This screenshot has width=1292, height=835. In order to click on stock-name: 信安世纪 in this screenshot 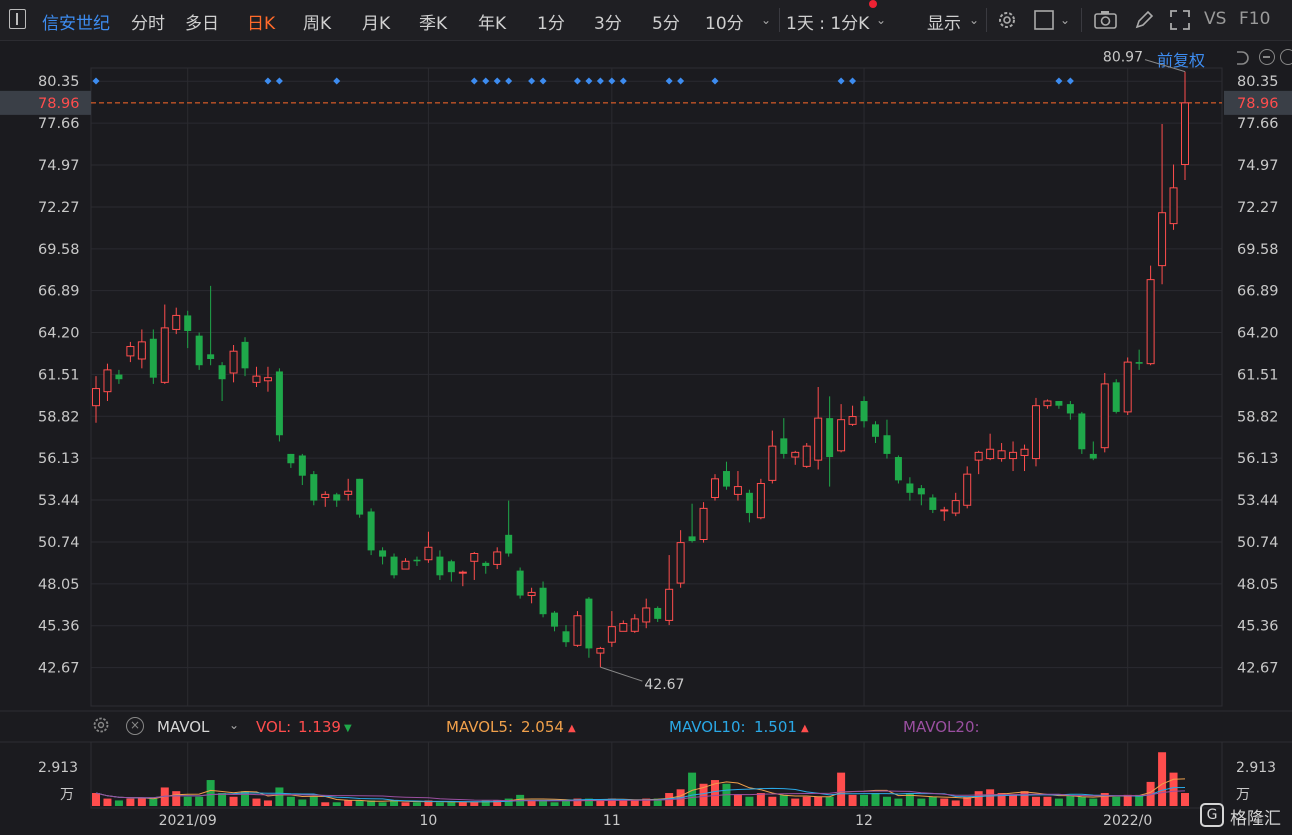, I will do `click(76, 24)`.